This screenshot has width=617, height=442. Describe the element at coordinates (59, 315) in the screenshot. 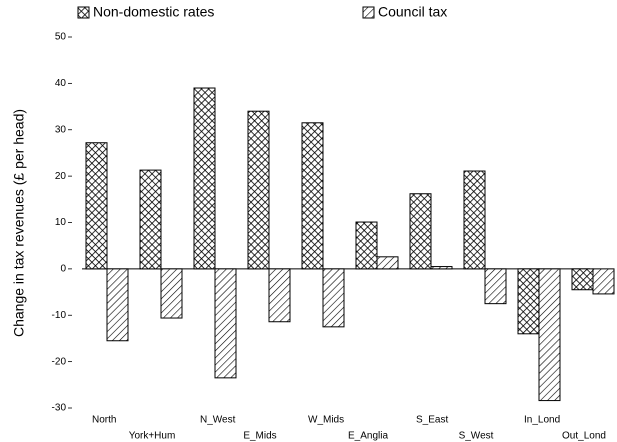

I see `y-tick-label: -10` at that location.